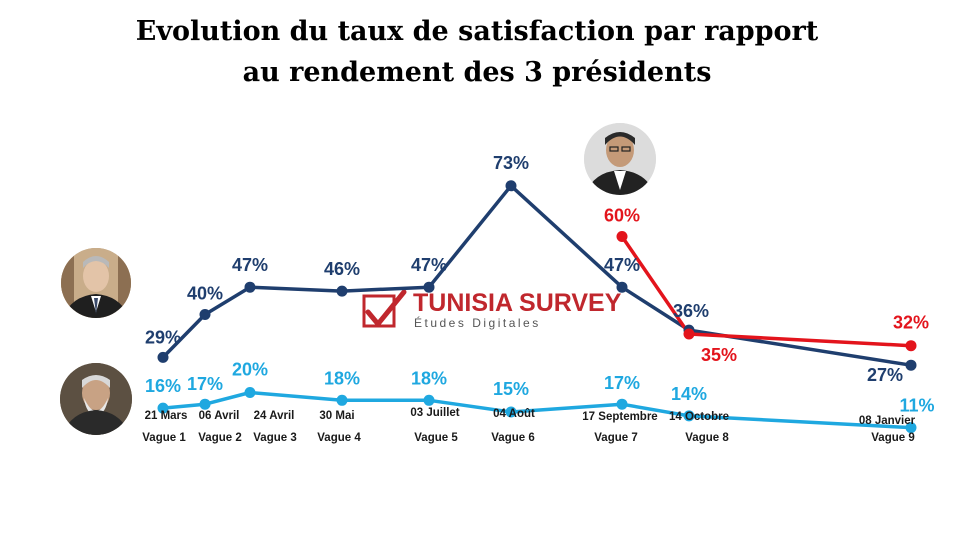  Describe the element at coordinates (622, 383) in the screenshot. I see `data-label-s3-7: 17%` at that location.